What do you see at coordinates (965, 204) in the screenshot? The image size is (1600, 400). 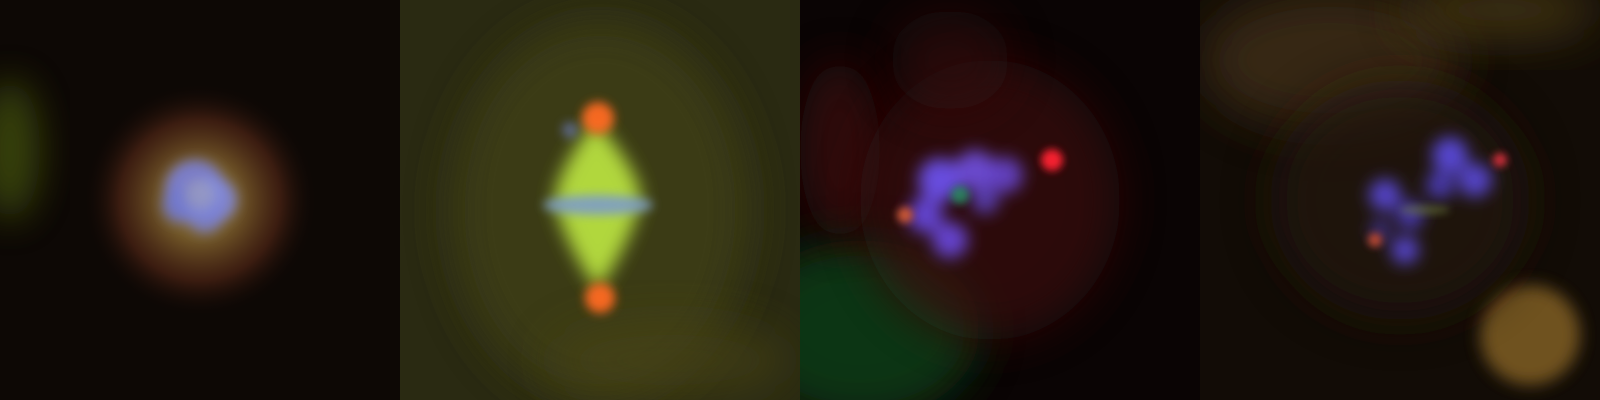 I see `chromatin-cluster` at bounding box center [965, 204].